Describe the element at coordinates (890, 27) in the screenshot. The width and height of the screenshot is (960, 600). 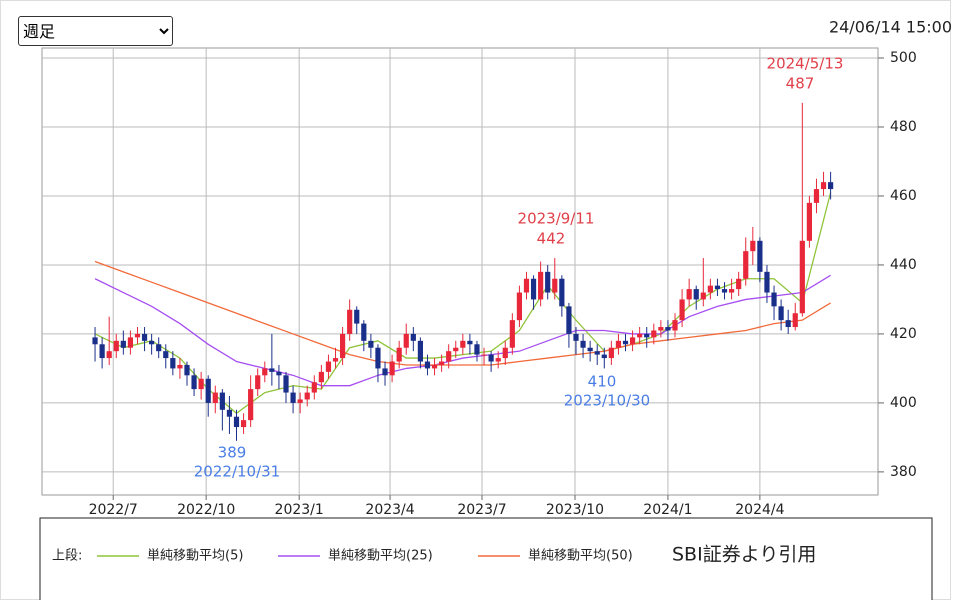
I see `timestamp: 24/06/14 15:00` at that location.